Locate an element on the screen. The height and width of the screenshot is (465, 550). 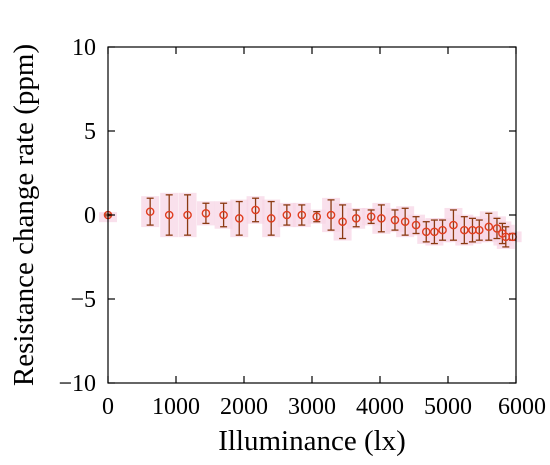
highlight-layer is located at coordinates (310, 220).